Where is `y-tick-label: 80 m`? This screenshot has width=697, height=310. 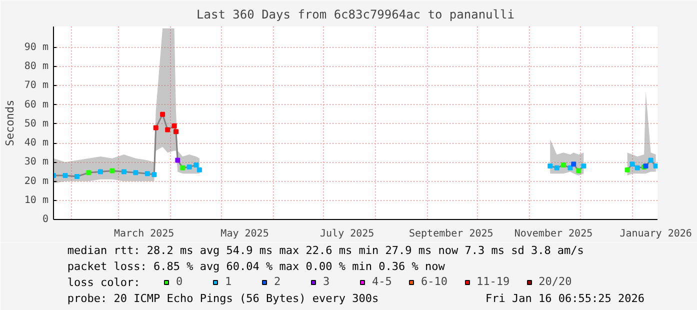 y-tick-label: 80 m is located at coordinates (36, 66).